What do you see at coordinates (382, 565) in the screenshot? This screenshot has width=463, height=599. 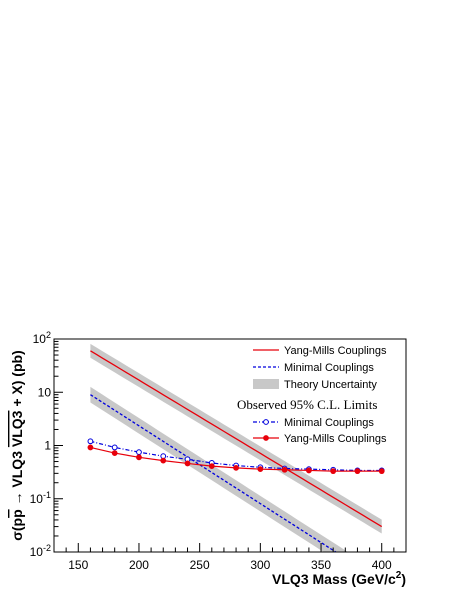 I see `x-tick-label: 400` at bounding box center [382, 565].